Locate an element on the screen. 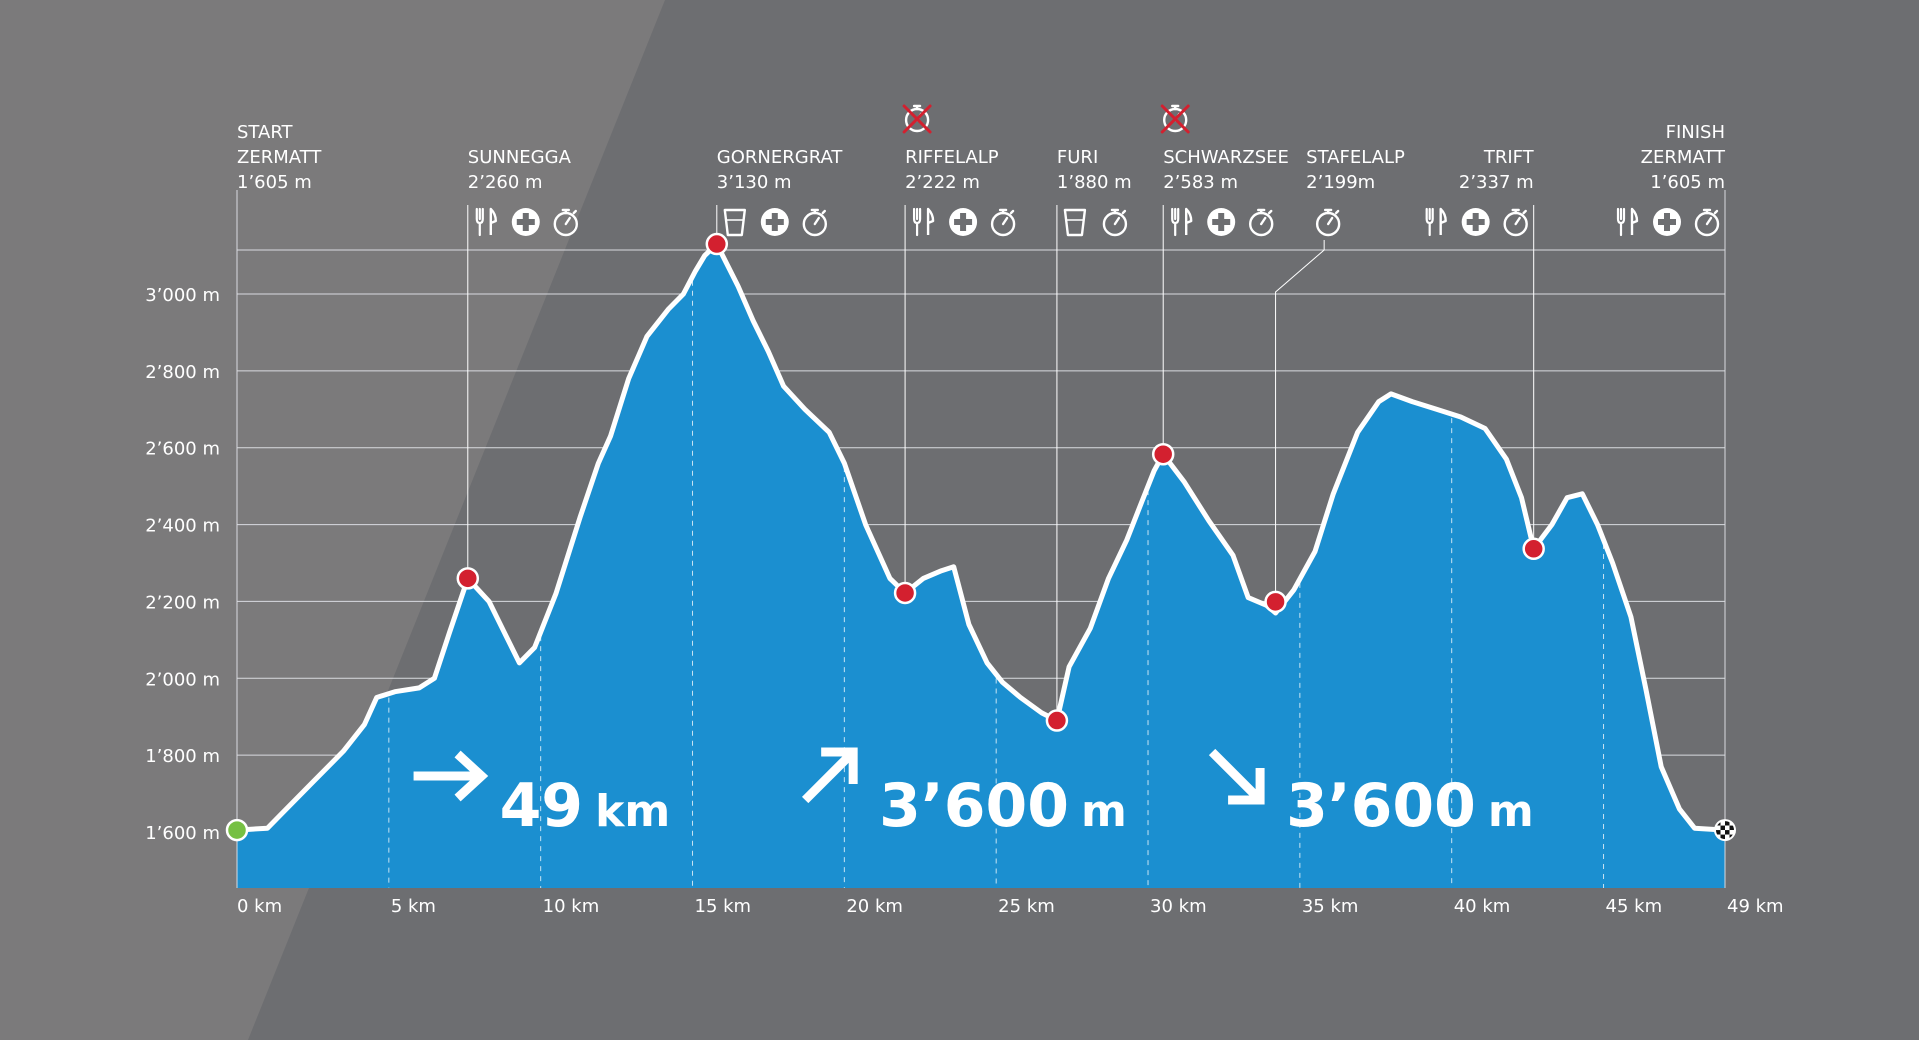 This screenshot has width=1919, height=1040. stat-arrow-down-right: 3’600 m is located at coordinates (1371, 794).